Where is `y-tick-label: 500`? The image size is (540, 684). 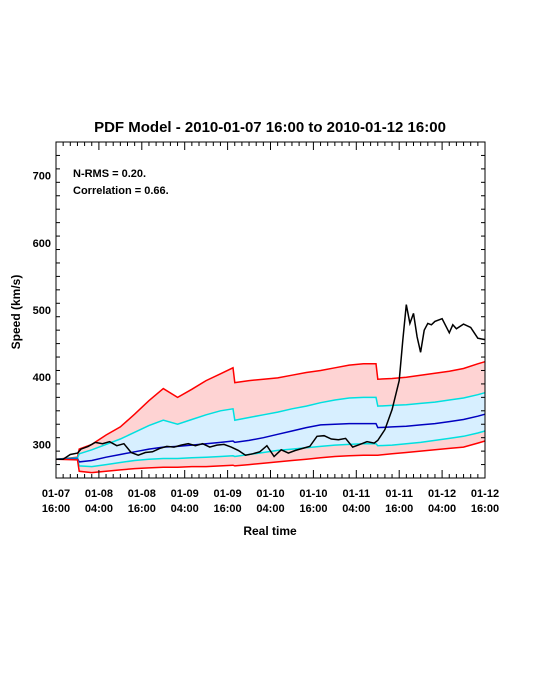
y-tick-label: 500 is located at coordinates (42, 311).